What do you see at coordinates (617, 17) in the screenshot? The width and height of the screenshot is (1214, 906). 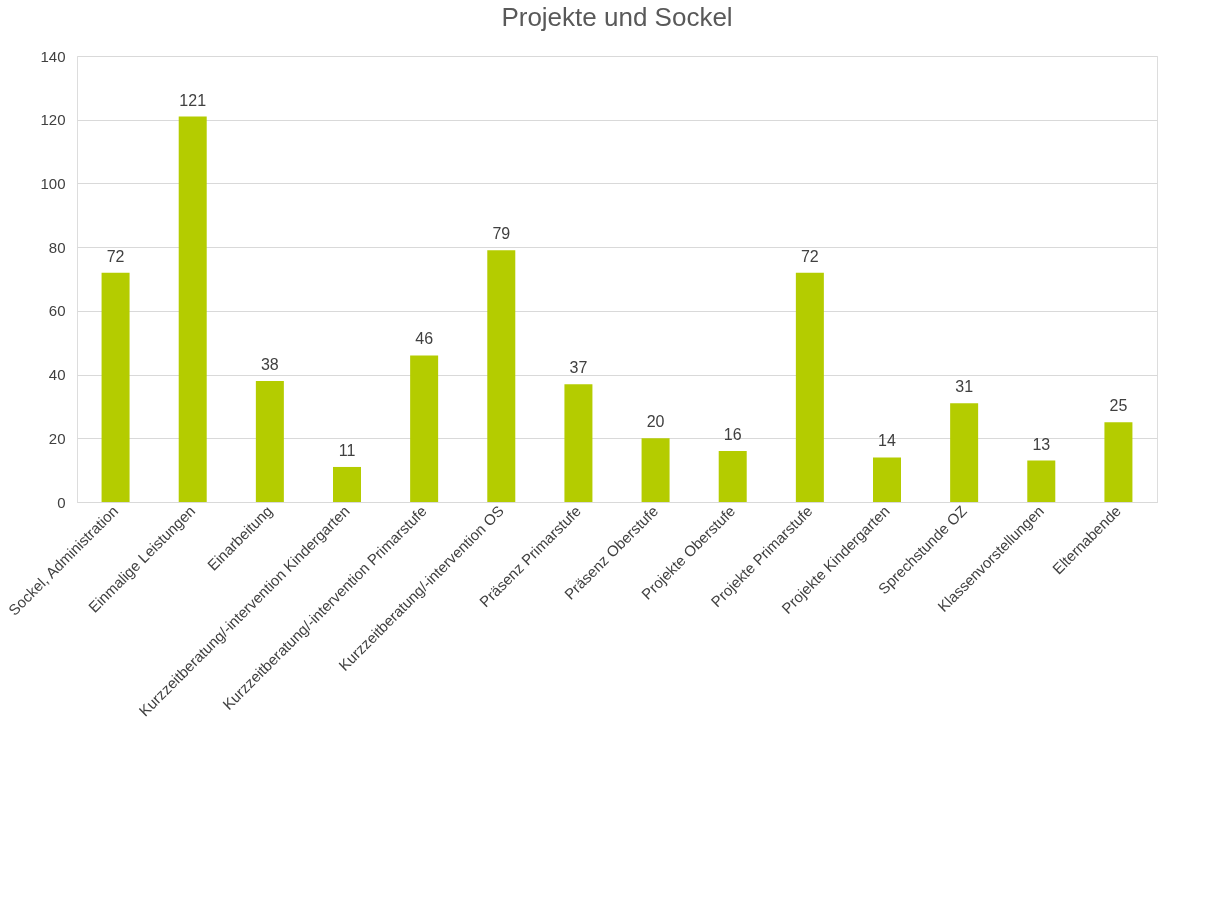 I see `chart-title: Projekte und Sockel` at bounding box center [617, 17].